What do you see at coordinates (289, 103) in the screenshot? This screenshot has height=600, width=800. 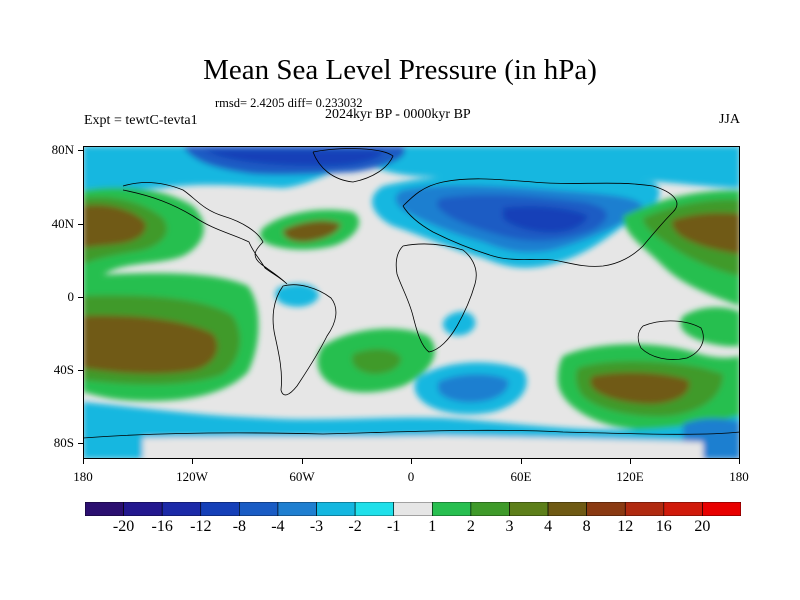 I see `stats-label: rmsd= 2.4205 diff= 0.233032` at bounding box center [289, 103].